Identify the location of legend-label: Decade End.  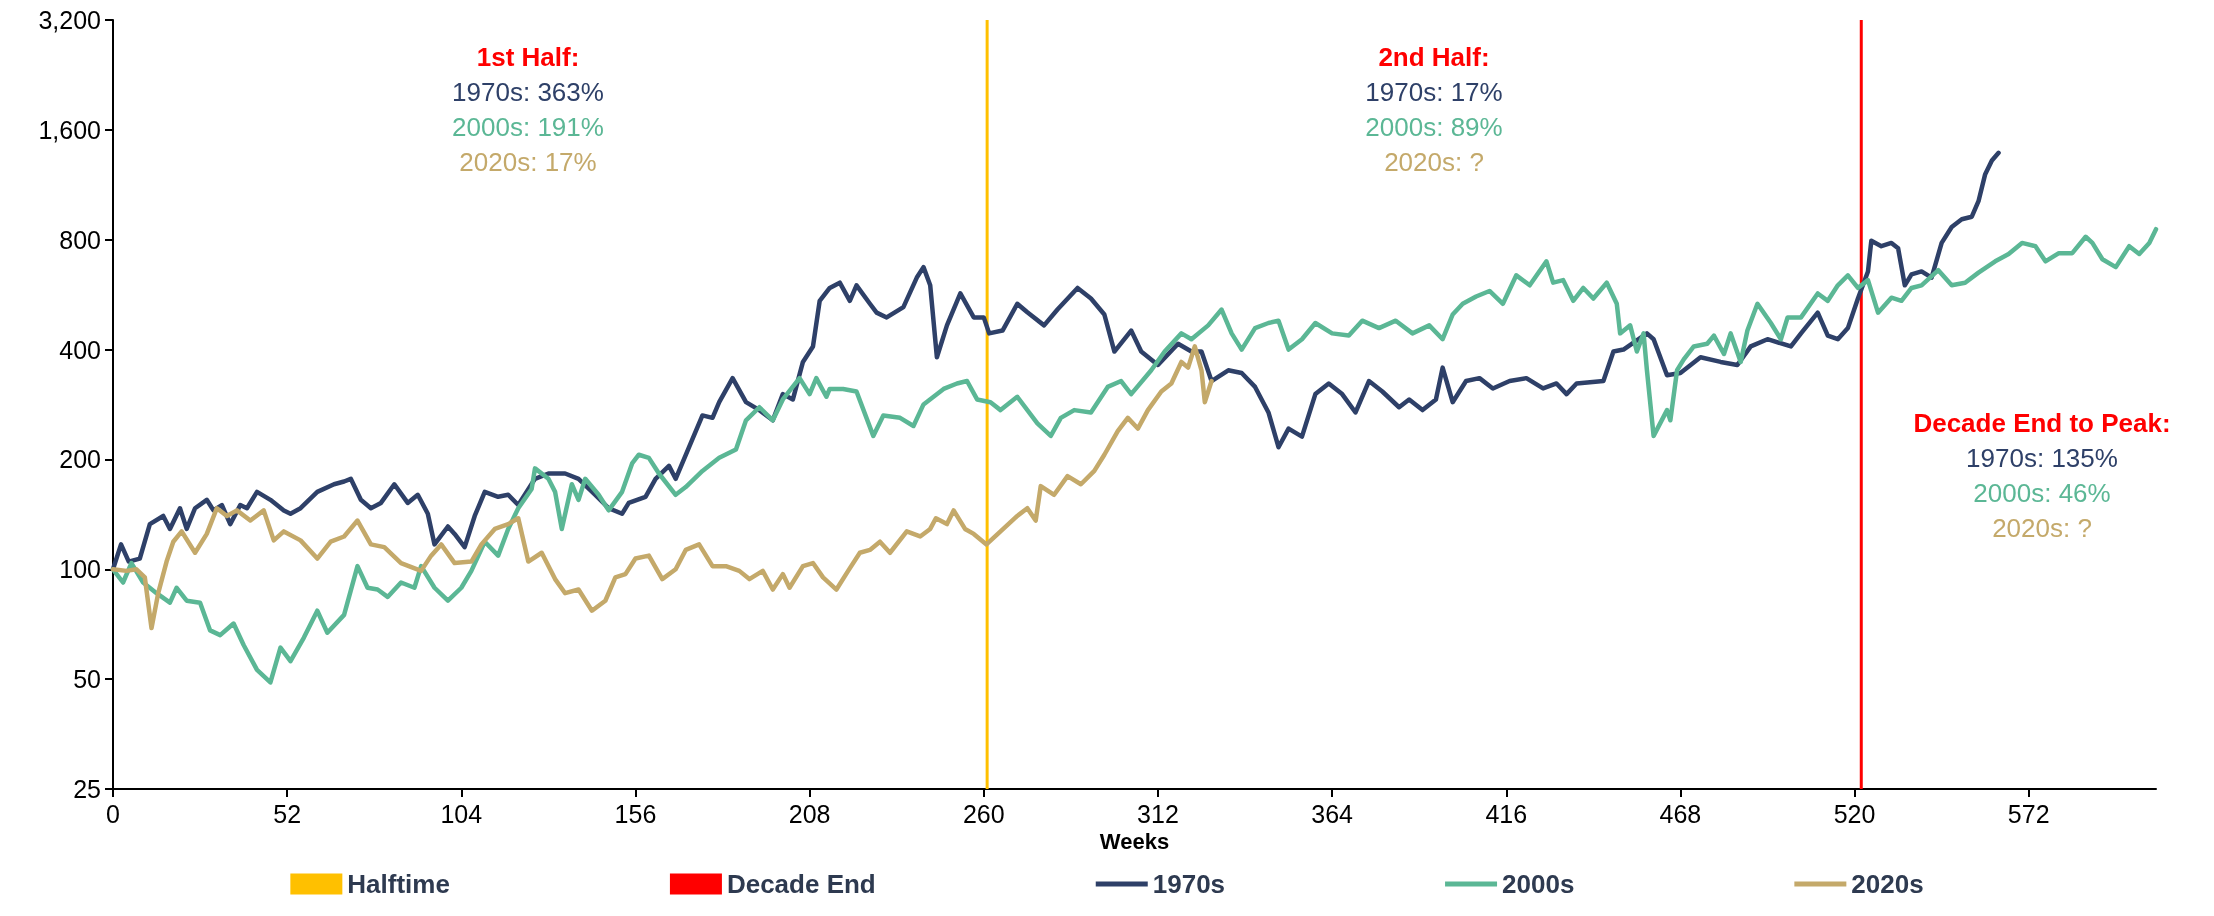
(801, 884).